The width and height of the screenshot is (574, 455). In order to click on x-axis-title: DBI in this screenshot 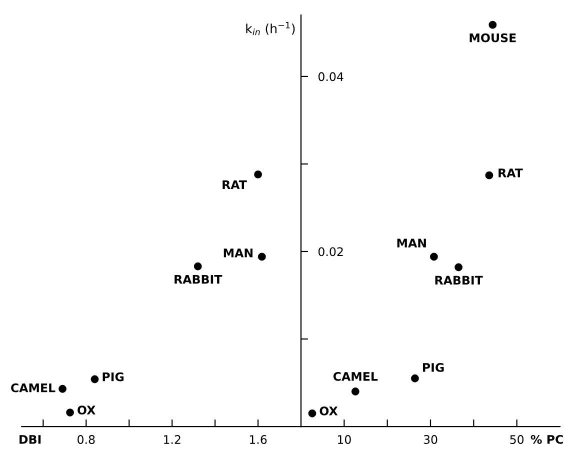, I will do `click(30, 439)`.